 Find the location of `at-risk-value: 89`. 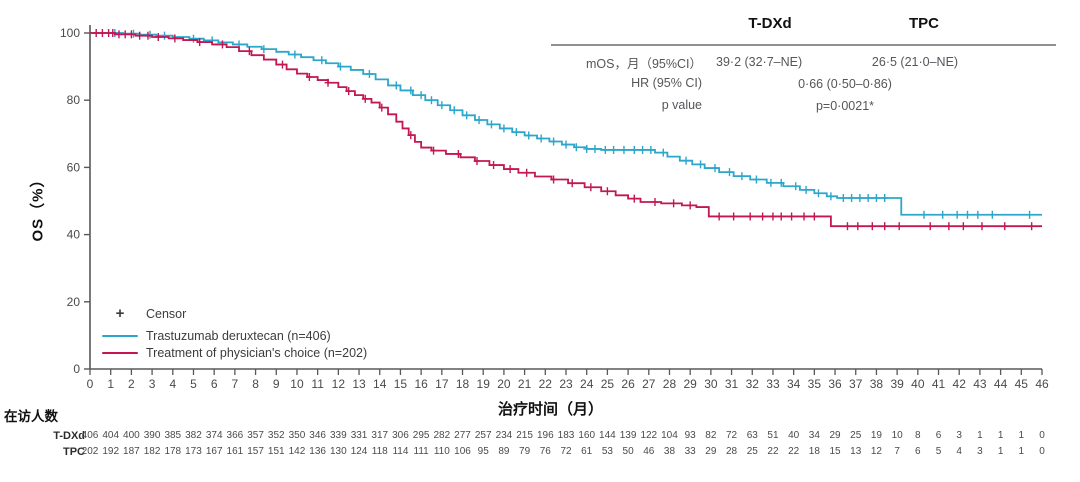

at-risk-value: 89 is located at coordinates (504, 451).